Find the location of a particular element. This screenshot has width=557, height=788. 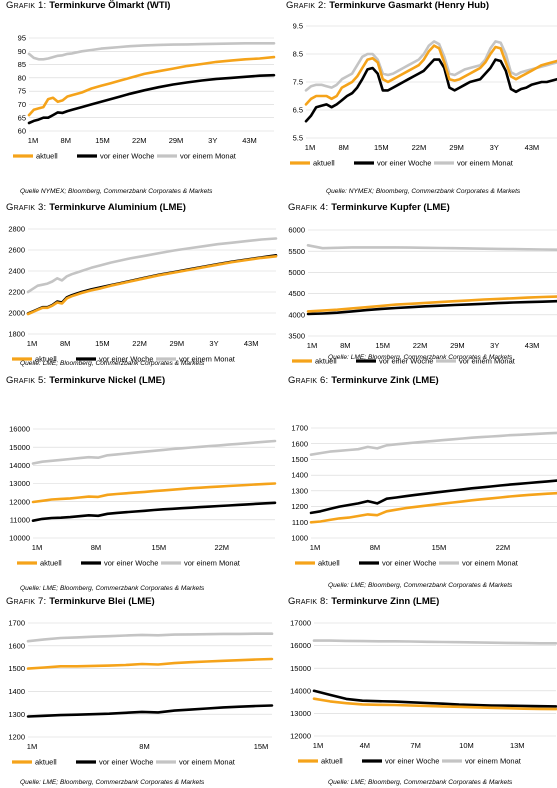

y-tick-label: 9.5 is located at coordinates (298, 26).